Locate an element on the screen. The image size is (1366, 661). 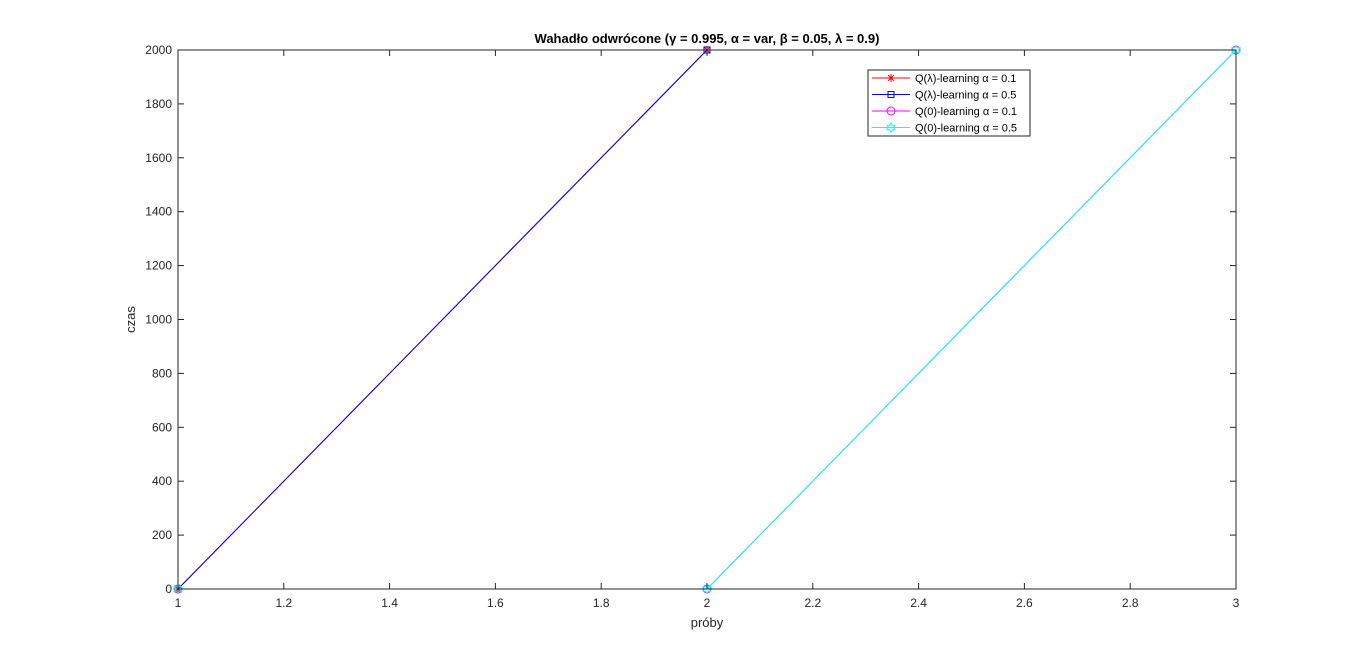
y-tick-label: 600 is located at coordinates (162, 427).